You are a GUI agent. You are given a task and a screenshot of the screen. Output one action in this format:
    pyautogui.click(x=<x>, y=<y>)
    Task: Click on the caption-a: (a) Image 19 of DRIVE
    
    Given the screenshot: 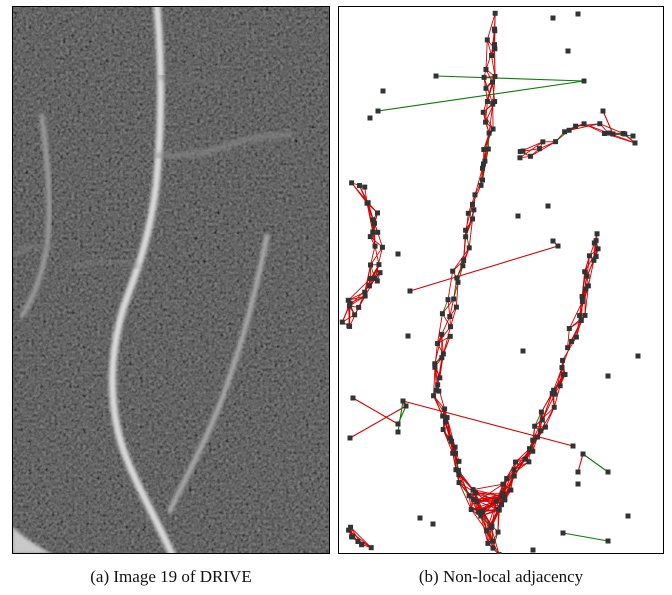 What is the action you would take?
    pyautogui.click(x=171, y=577)
    